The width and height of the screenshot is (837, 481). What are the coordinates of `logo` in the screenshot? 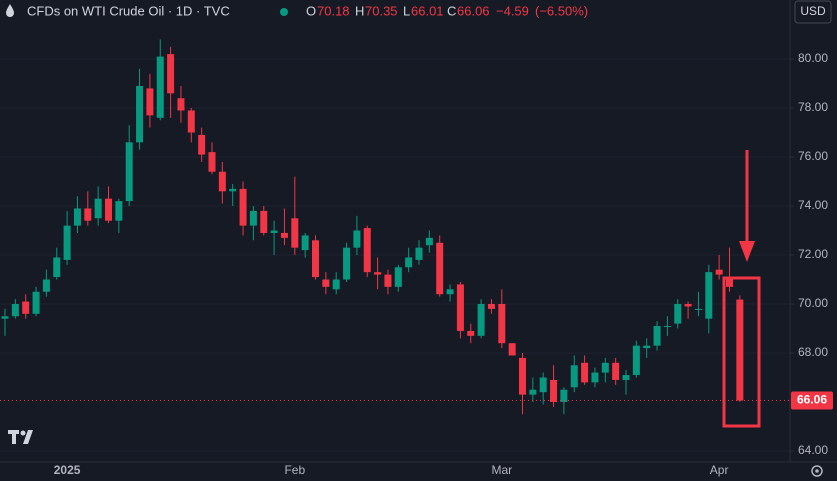 It's located at (20, 437).